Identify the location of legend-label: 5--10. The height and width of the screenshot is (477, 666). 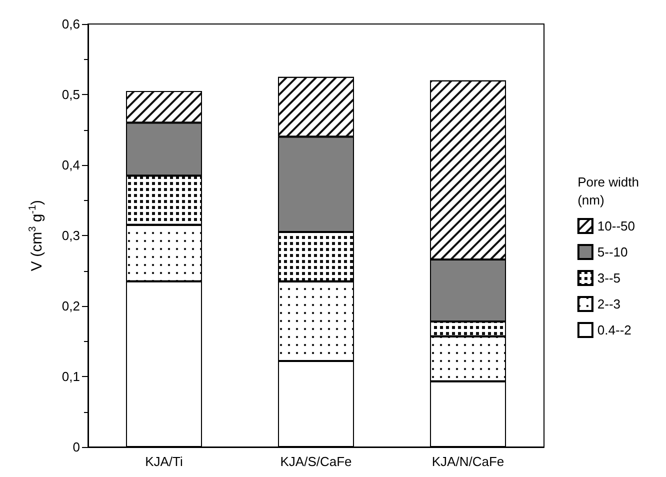
(612, 252).